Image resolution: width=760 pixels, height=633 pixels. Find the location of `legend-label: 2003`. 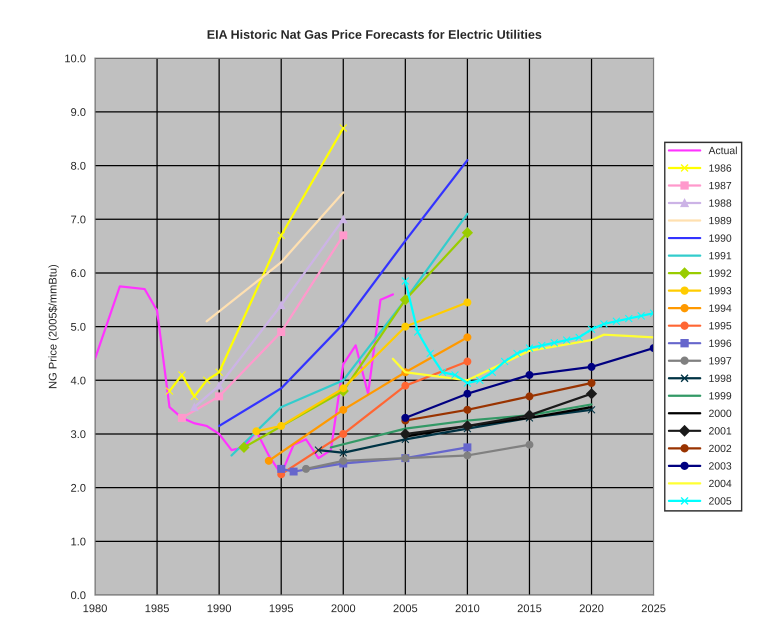

legend-label: 2003 is located at coordinates (720, 466).